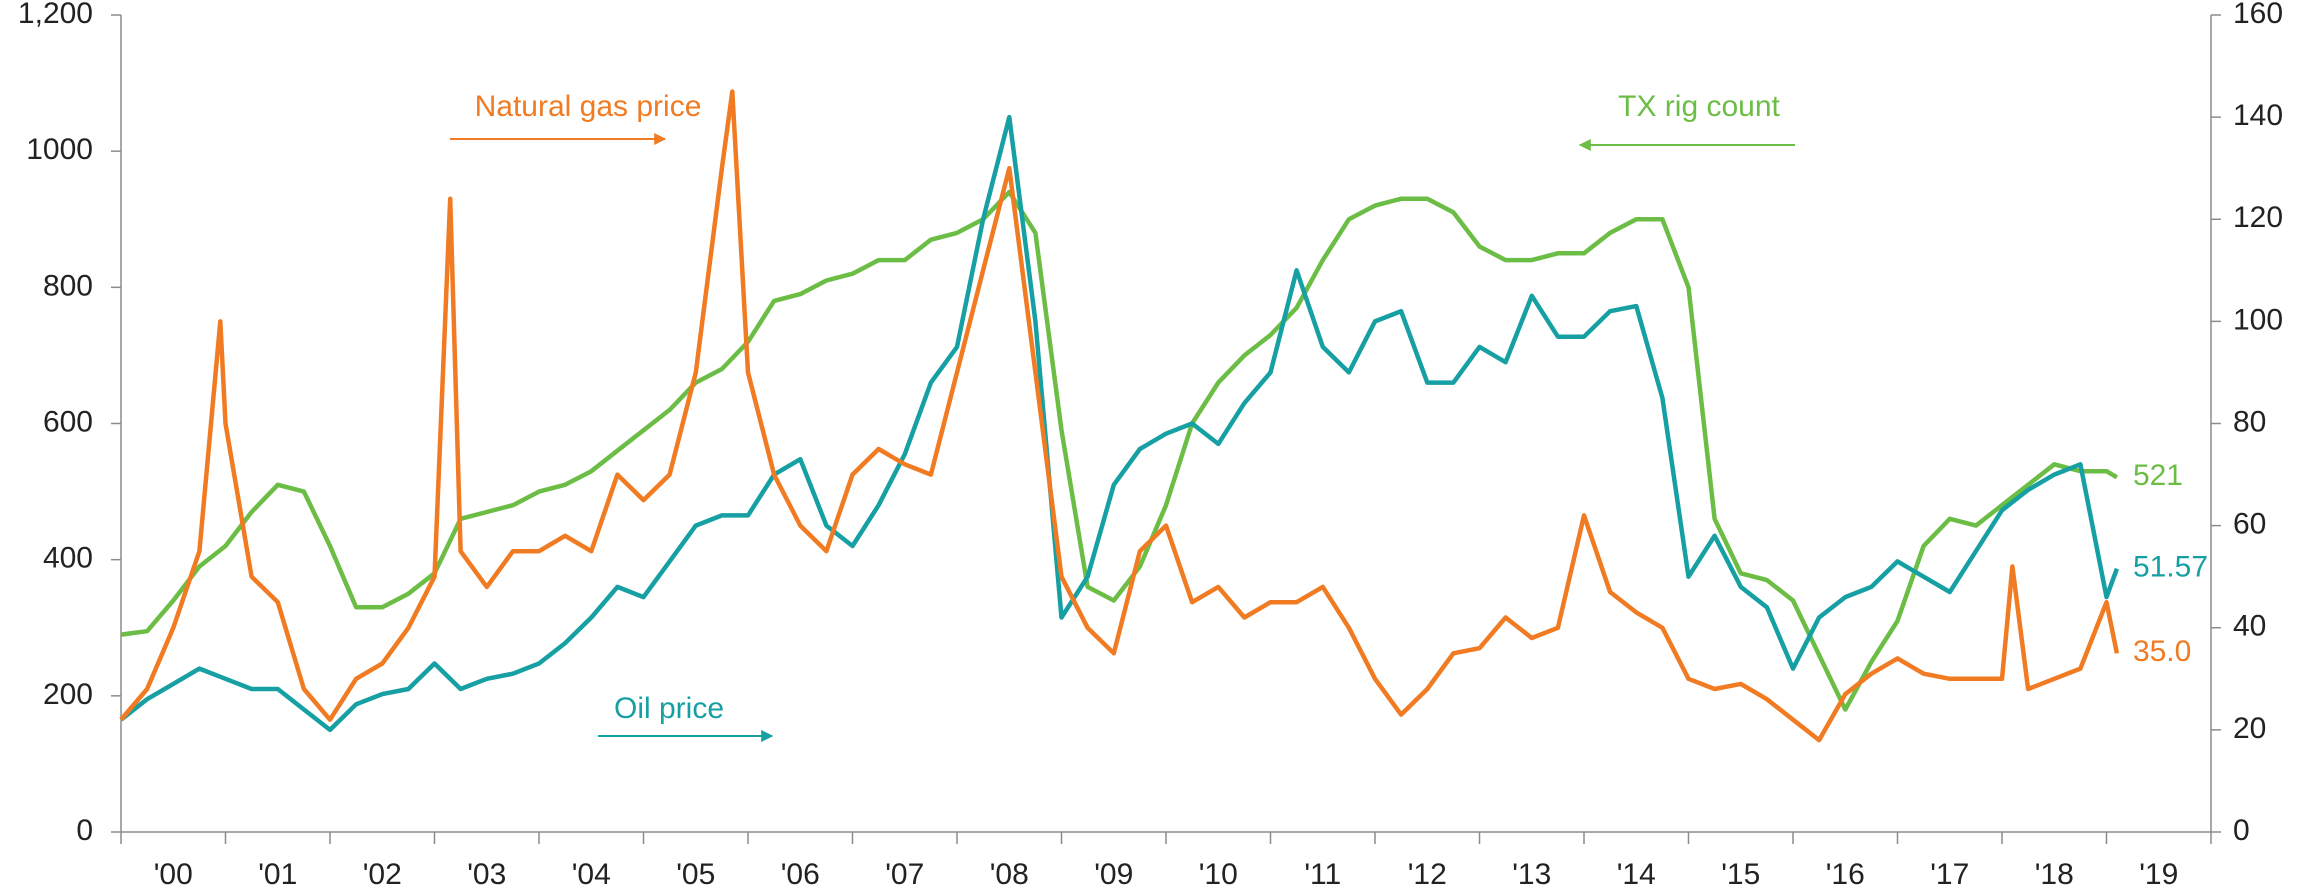  Describe the element at coordinates (2158, 874) in the screenshot. I see `x-tick-label: '19` at that location.